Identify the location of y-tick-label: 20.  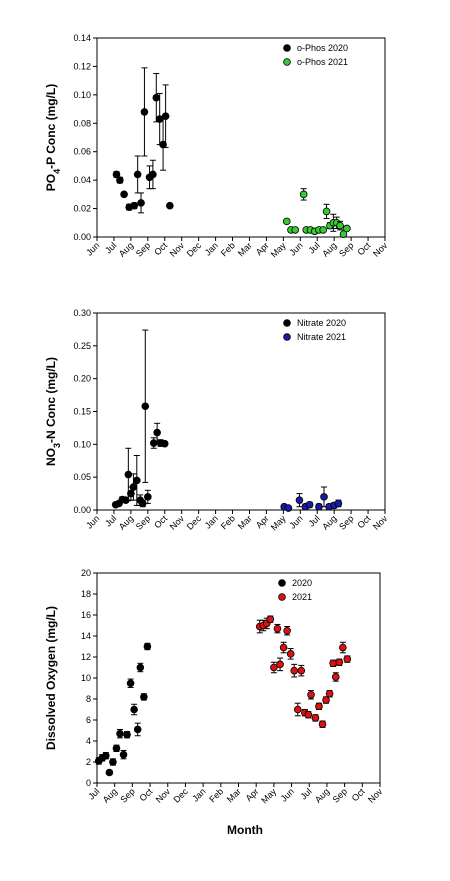
(86, 573).